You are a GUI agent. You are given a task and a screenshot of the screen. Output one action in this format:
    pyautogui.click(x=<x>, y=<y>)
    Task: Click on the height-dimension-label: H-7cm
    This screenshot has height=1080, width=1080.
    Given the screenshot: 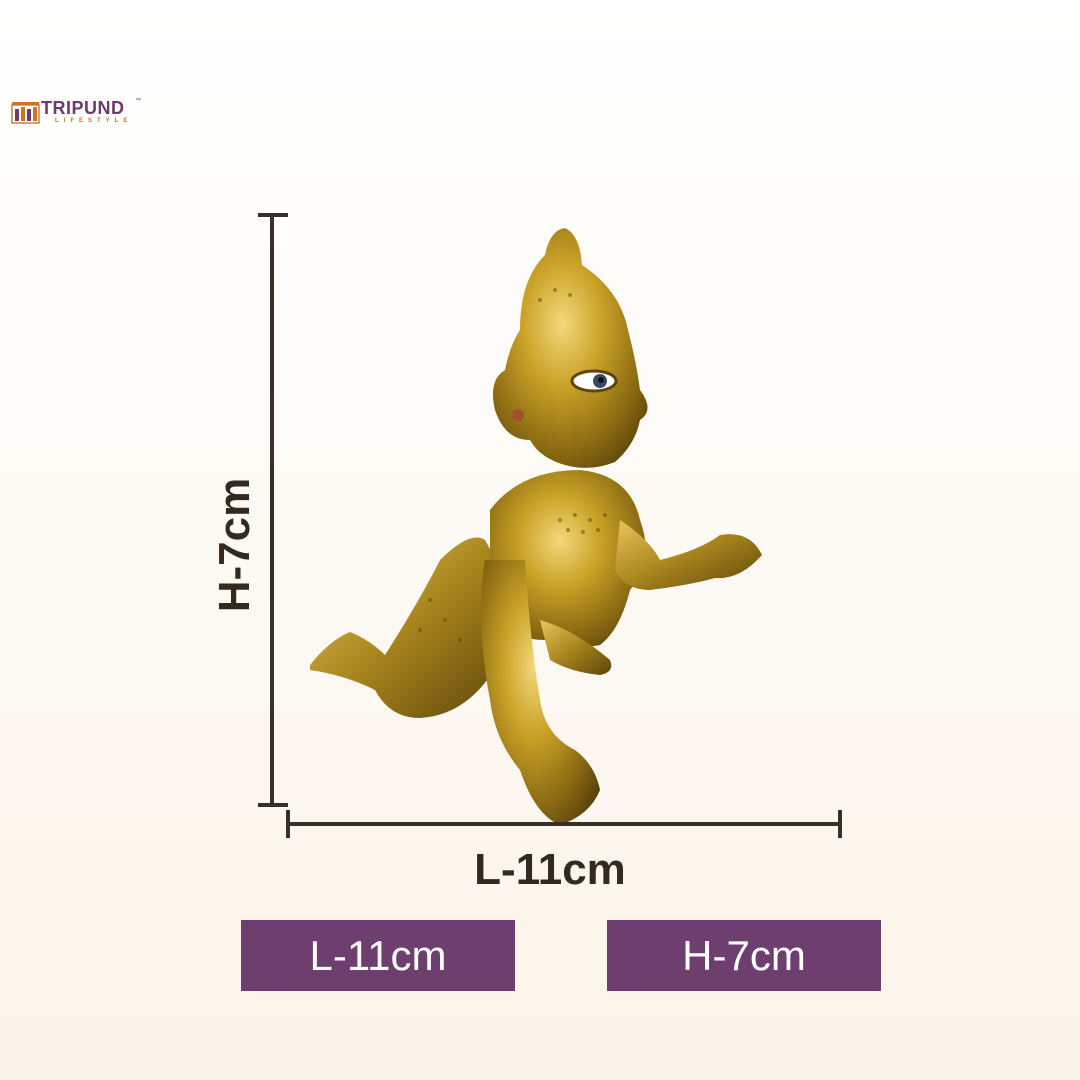 What is the action you would take?
    pyautogui.click(x=234, y=545)
    